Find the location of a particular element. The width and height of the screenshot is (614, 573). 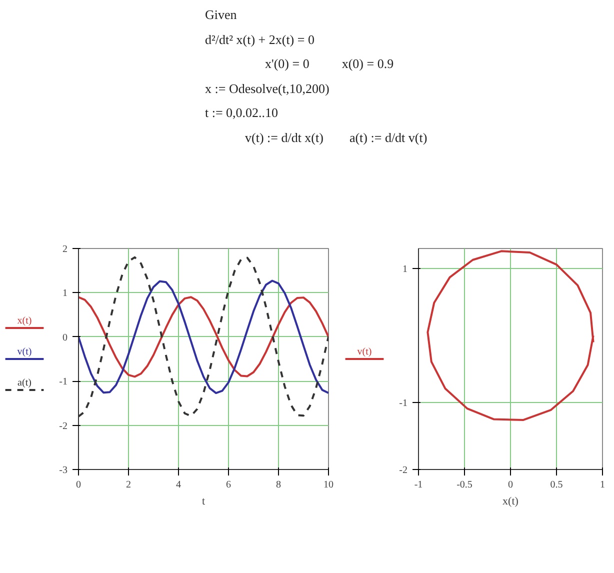

y-tick-label: -3 is located at coordinates (63, 470).